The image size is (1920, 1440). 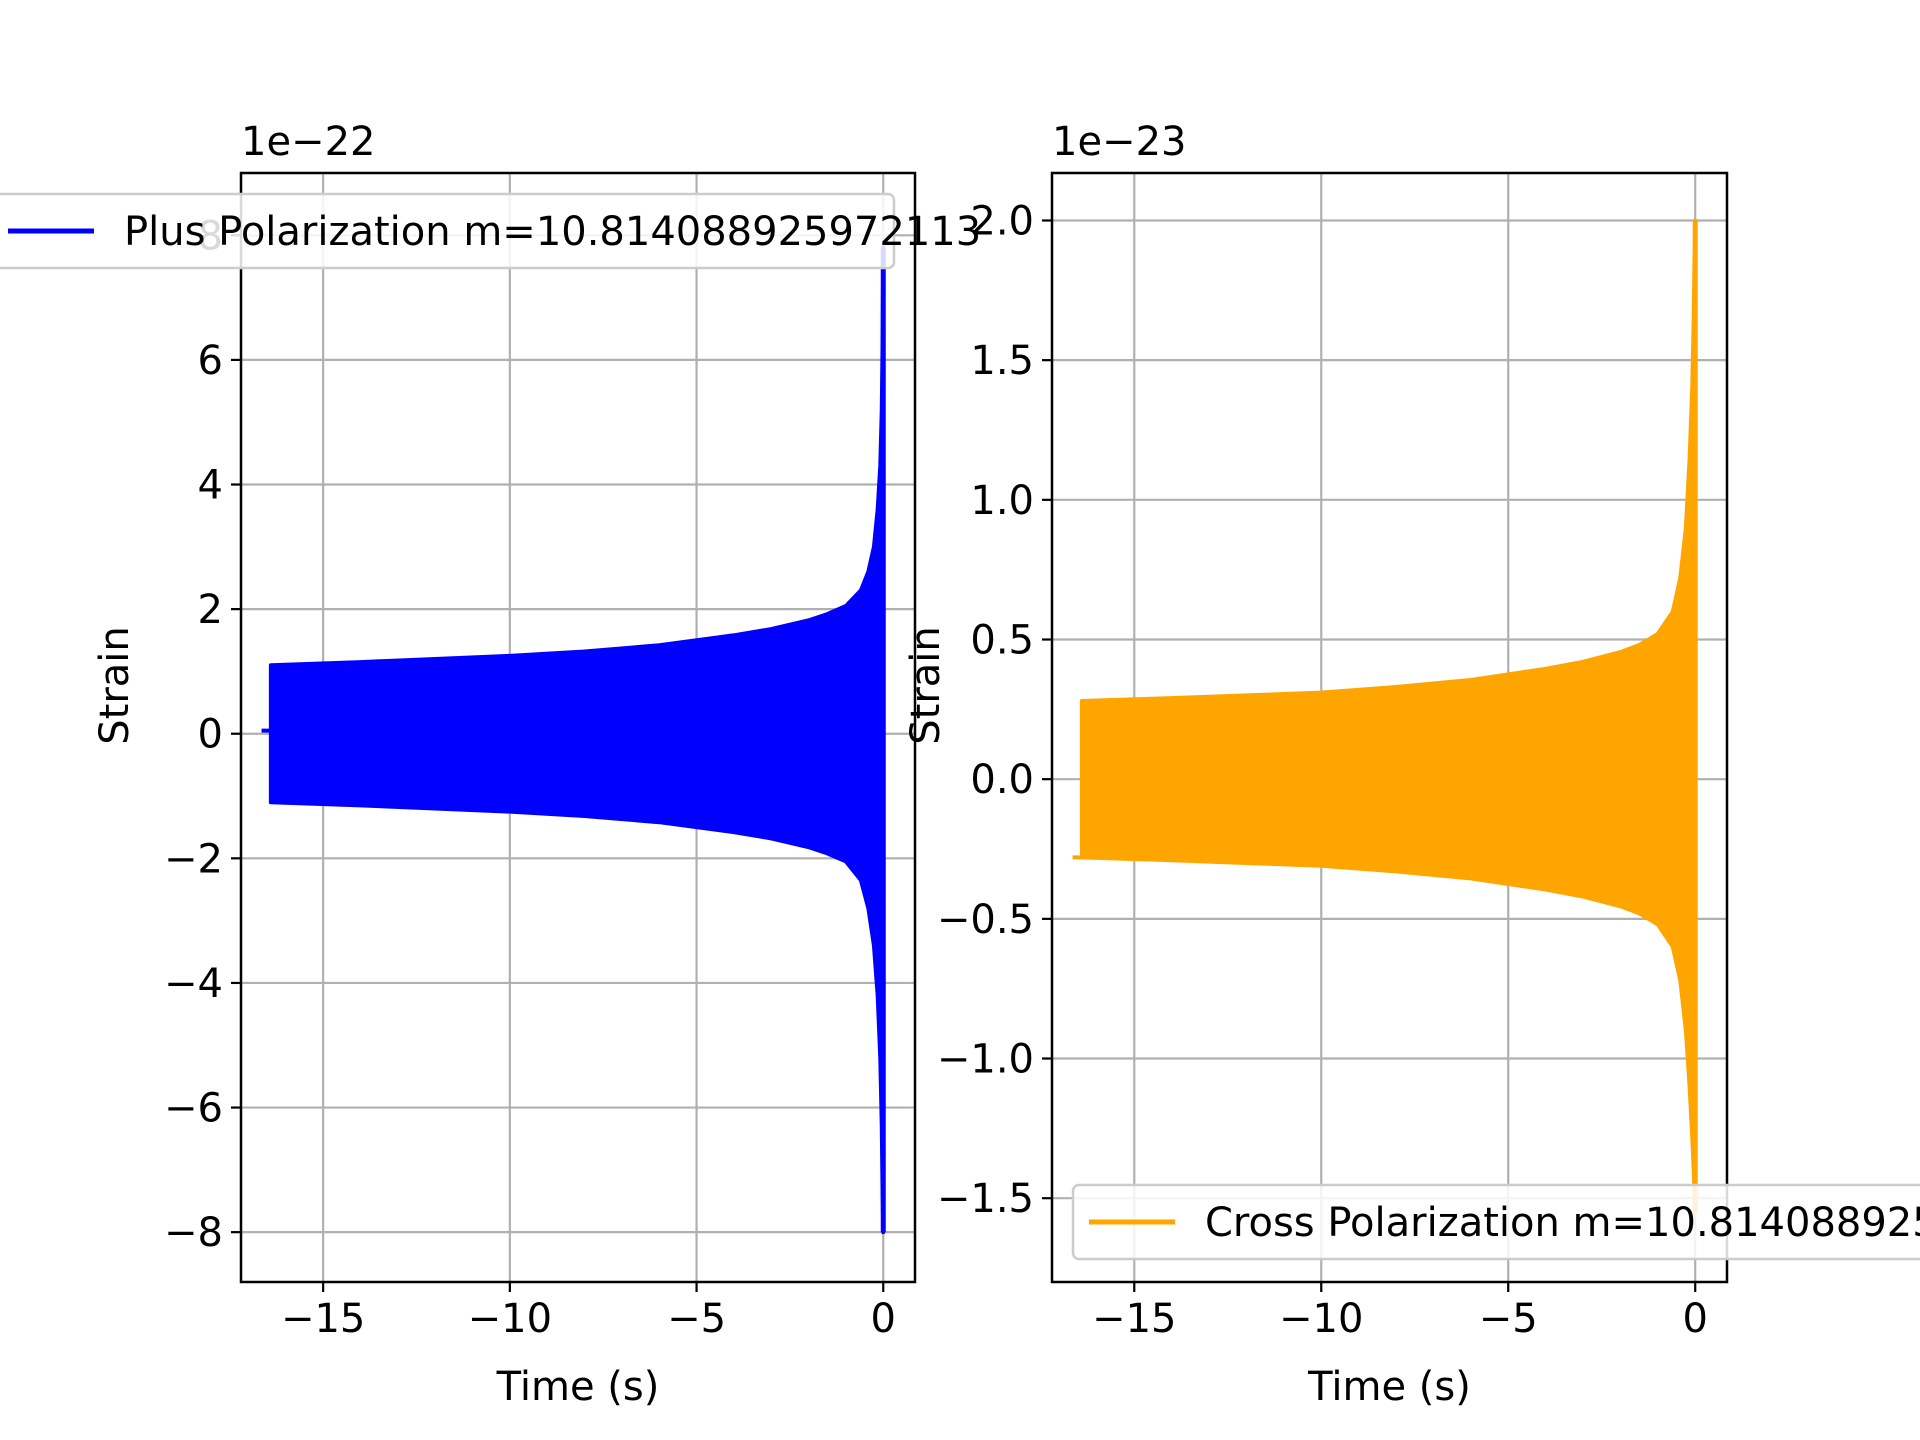 I want to click on y-tick-label: −1.0, so click(x=985, y=1060).